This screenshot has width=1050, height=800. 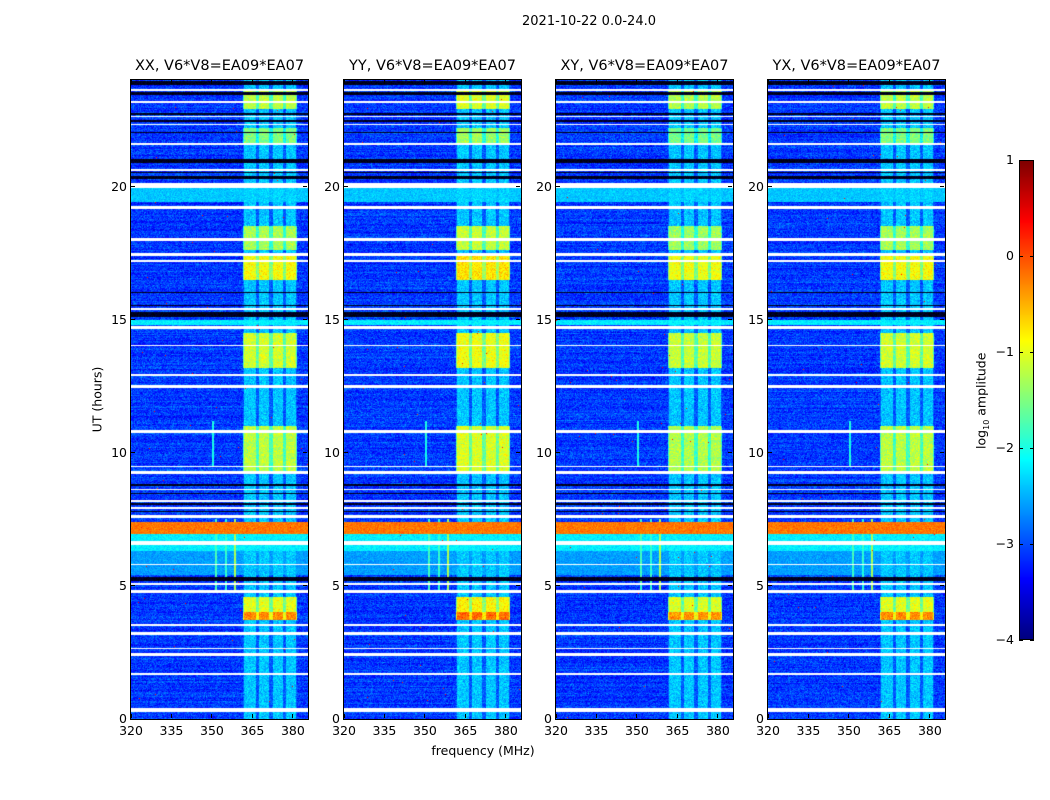 What do you see at coordinates (644, 389) in the screenshot?
I see `panel-xy: XY, V6*V8=EA09*EA07` at bounding box center [644, 389].